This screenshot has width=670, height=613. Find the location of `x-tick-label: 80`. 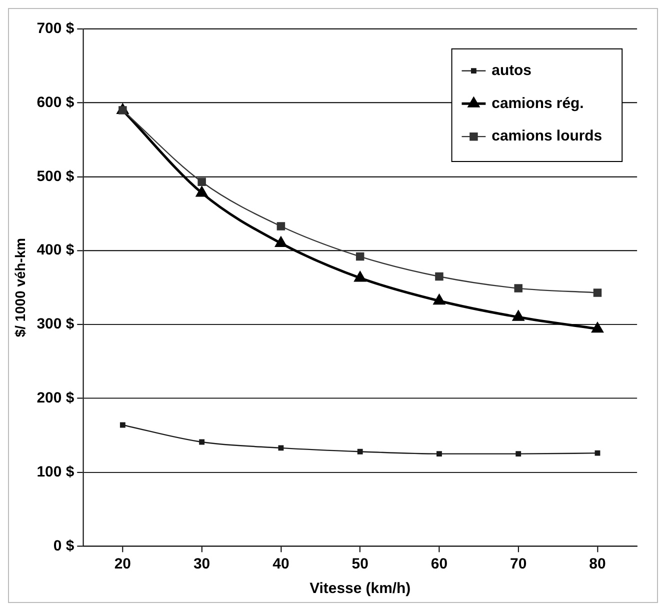

x-tick-label: 80 is located at coordinates (597, 563).